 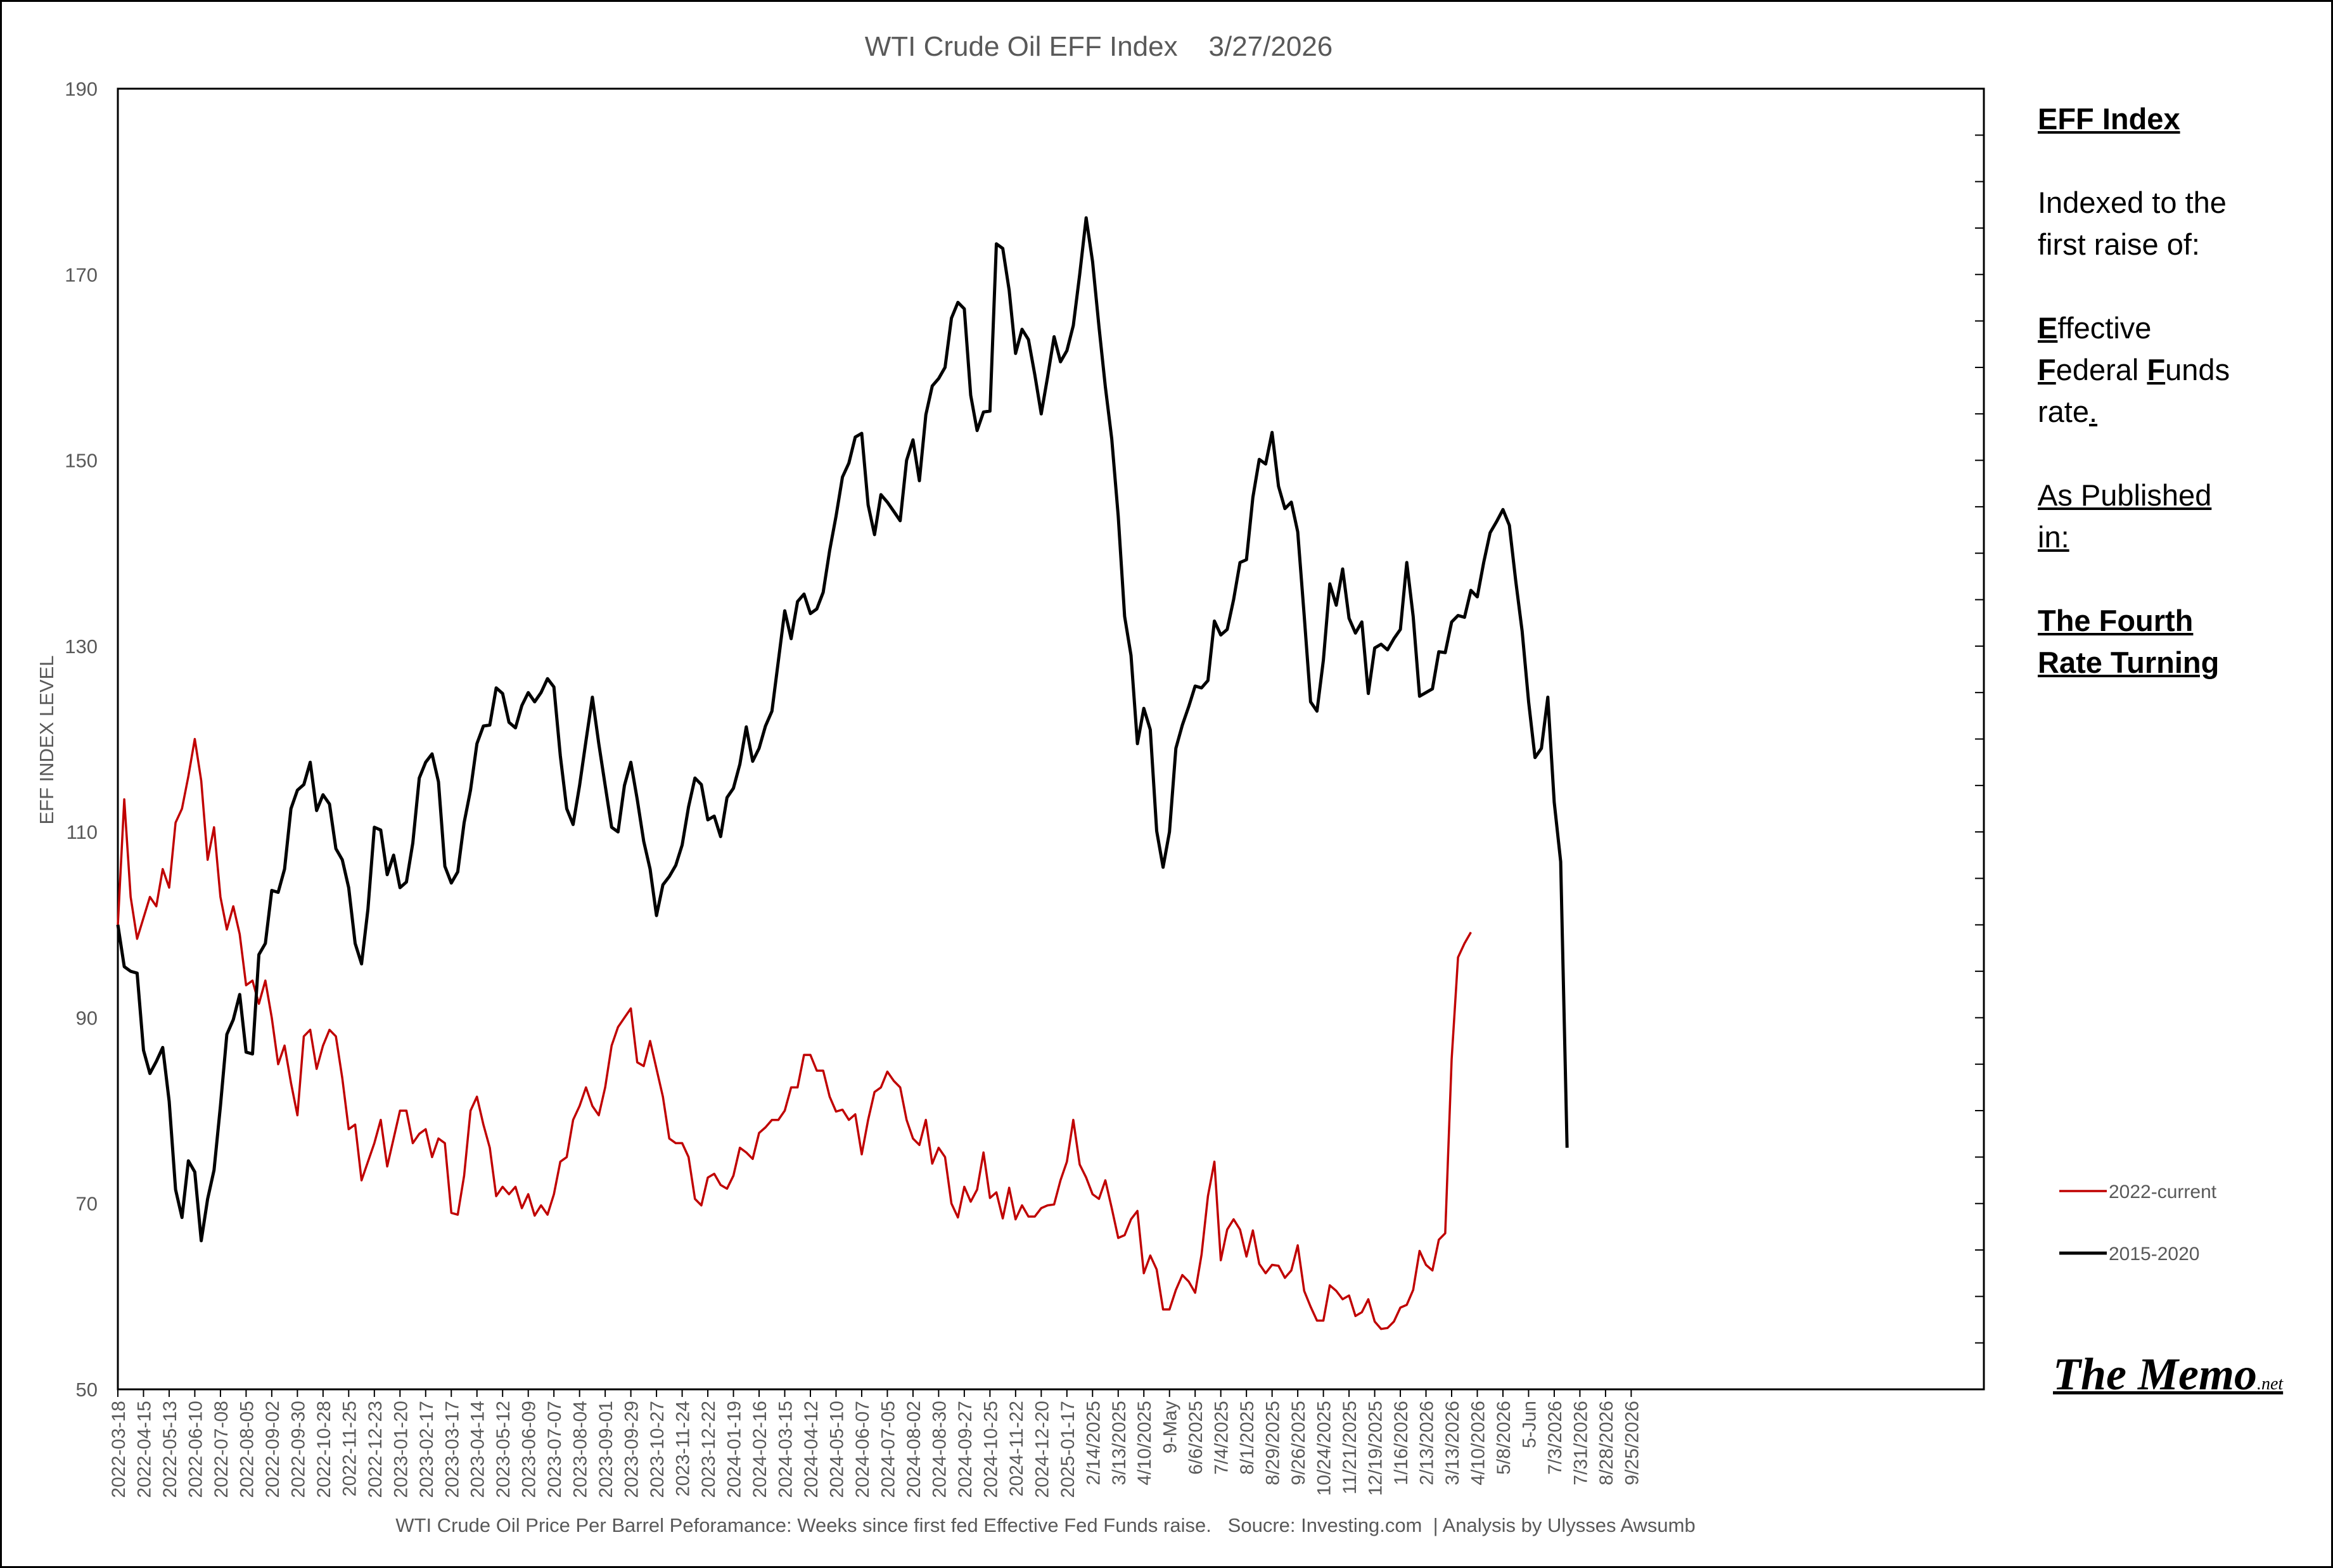 I want to click on side-eff-f1: F, so click(x=2047, y=369).